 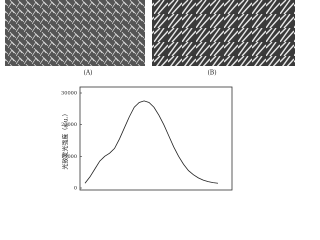 I want to click on sem-image-b, so click(x=223, y=33).